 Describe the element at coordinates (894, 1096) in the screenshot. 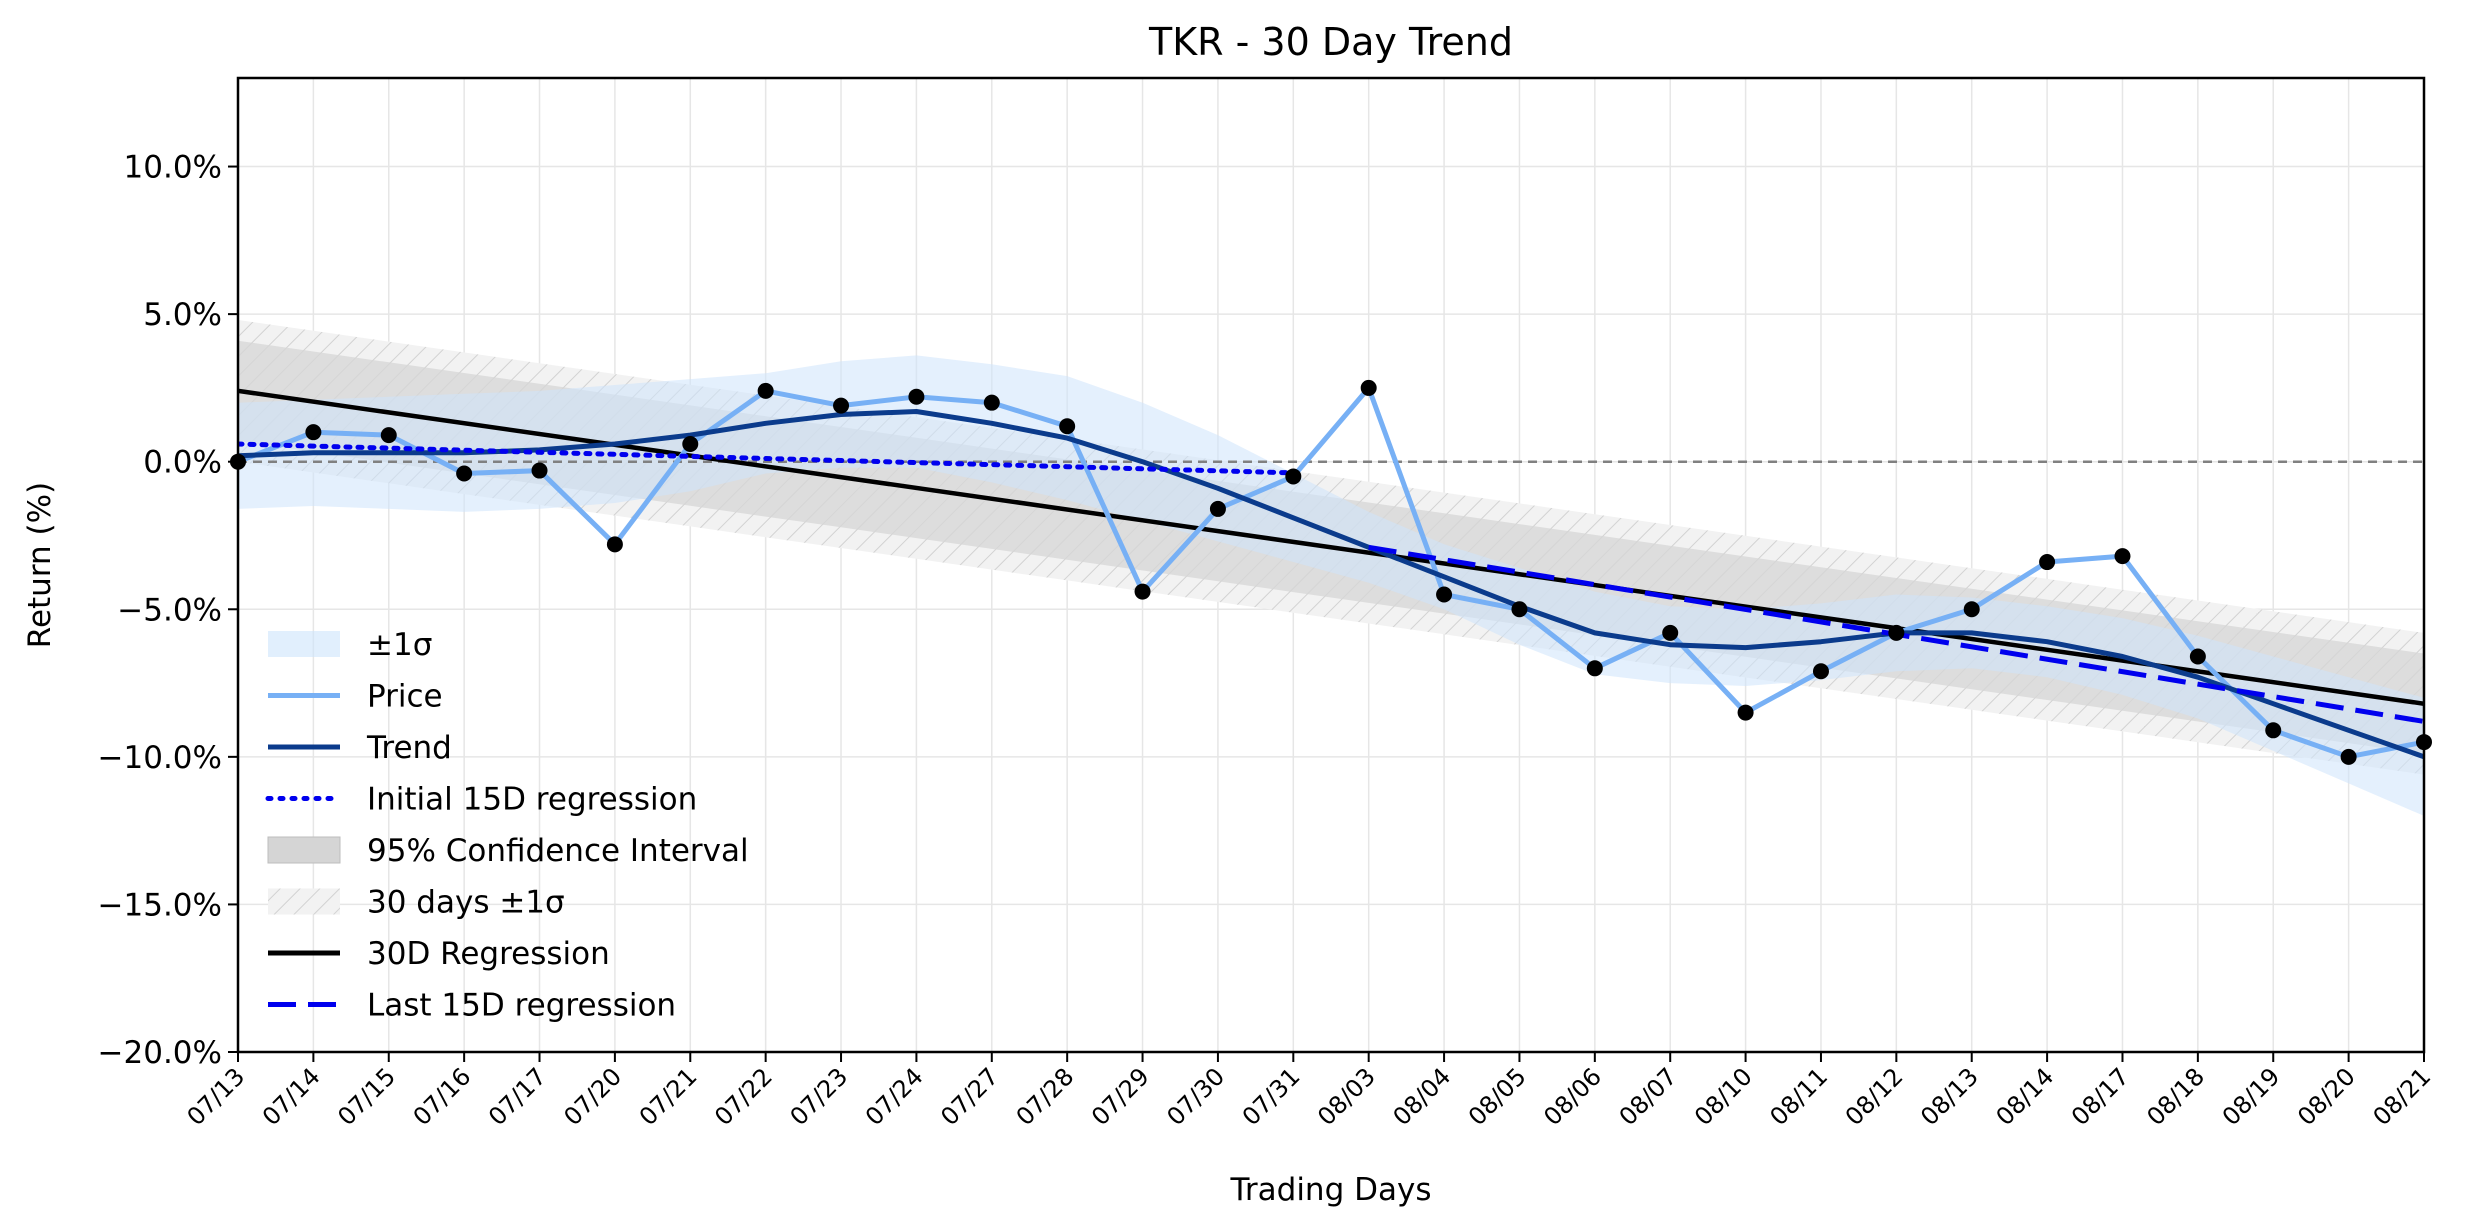

I see `x-tick-label: 07/24` at that location.